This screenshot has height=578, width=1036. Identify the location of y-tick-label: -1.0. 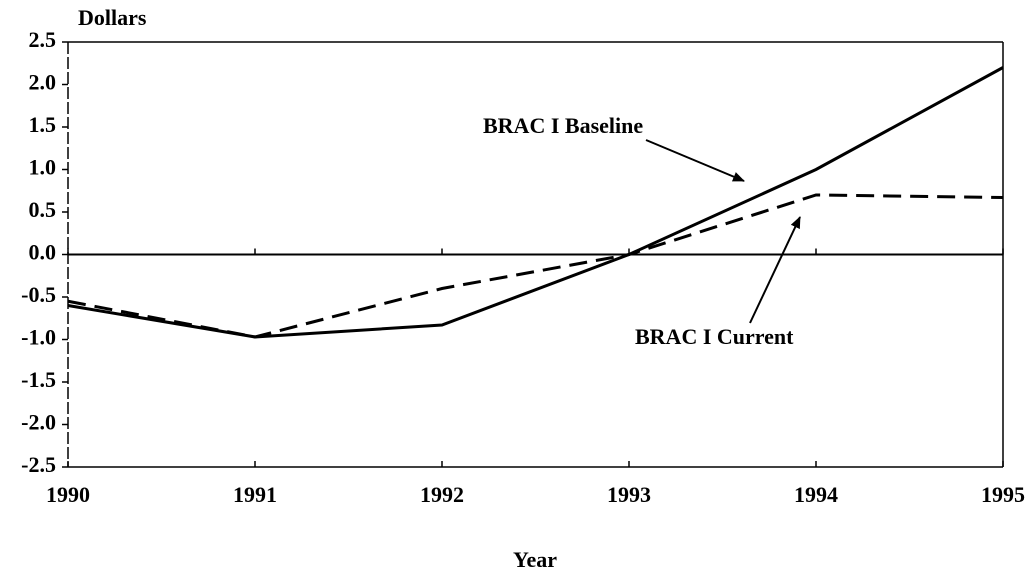
(38, 337).